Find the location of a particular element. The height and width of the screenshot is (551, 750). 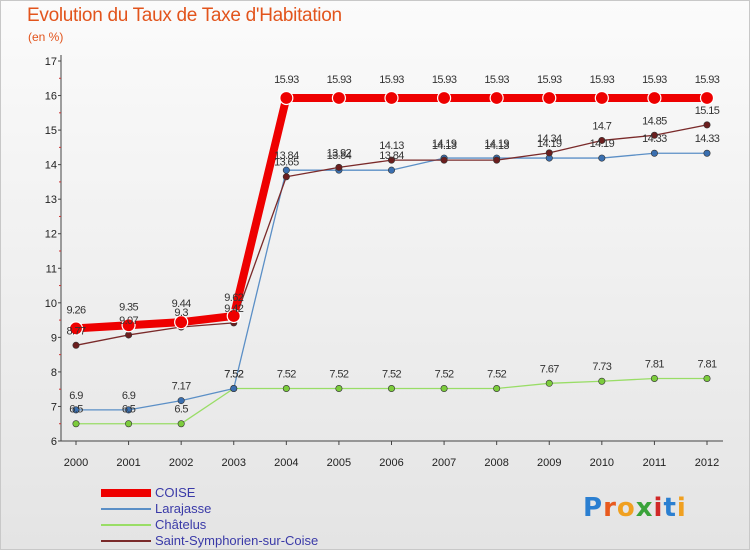

data-label: 9.44 is located at coordinates (181, 304).